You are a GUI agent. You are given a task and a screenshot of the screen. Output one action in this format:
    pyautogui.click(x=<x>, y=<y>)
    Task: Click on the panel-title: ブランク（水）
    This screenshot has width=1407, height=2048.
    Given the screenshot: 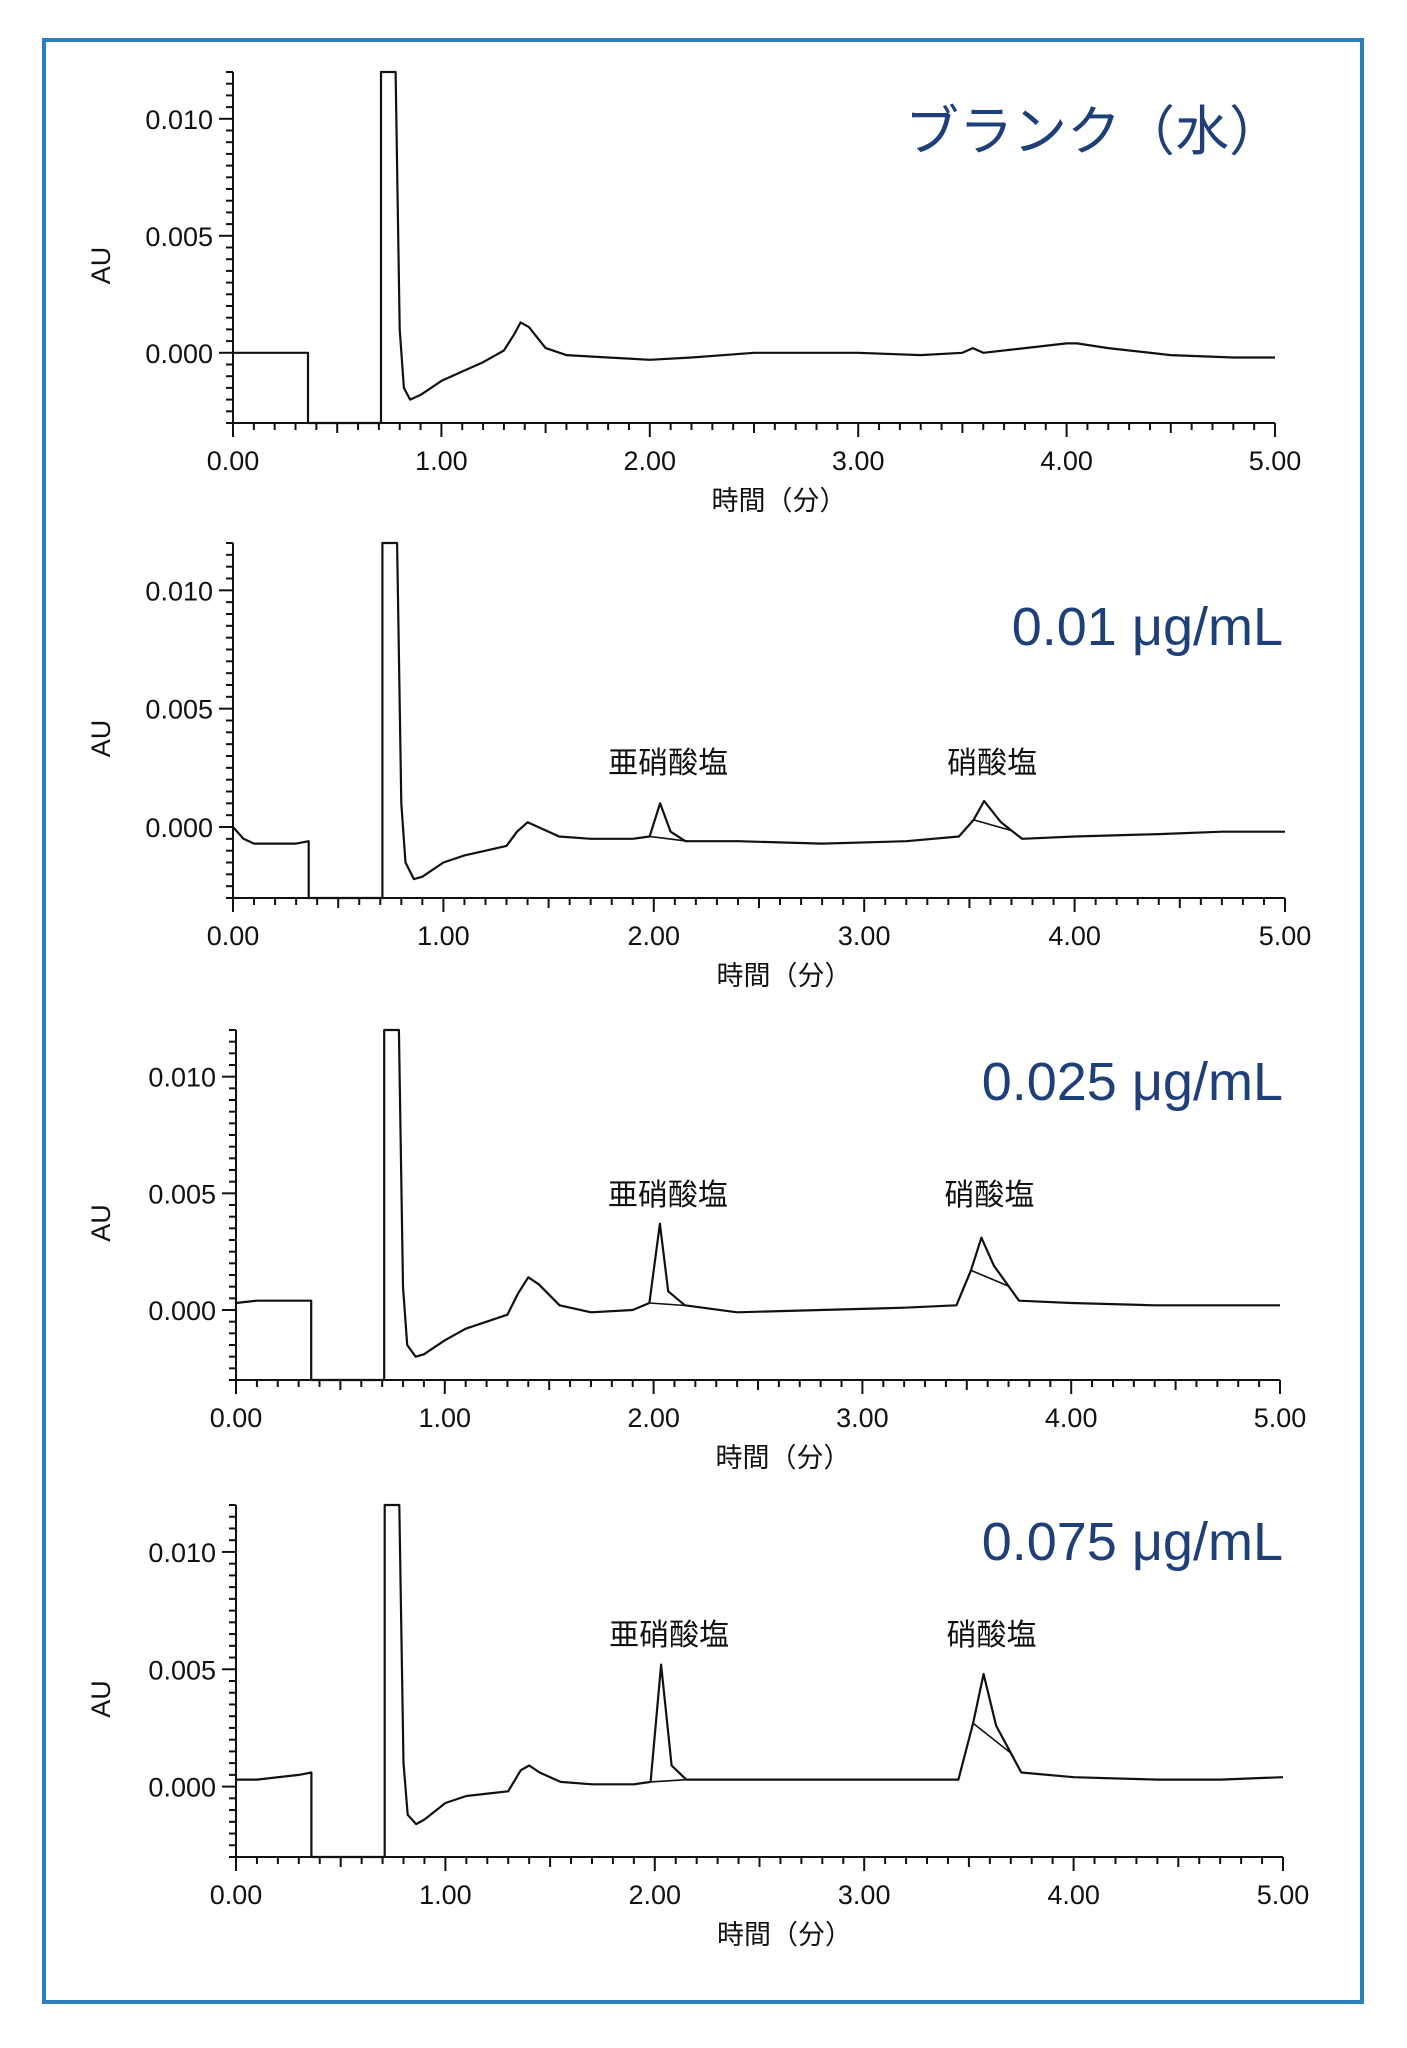 What is the action you would take?
    pyautogui.click(x=1094, y=132)
    